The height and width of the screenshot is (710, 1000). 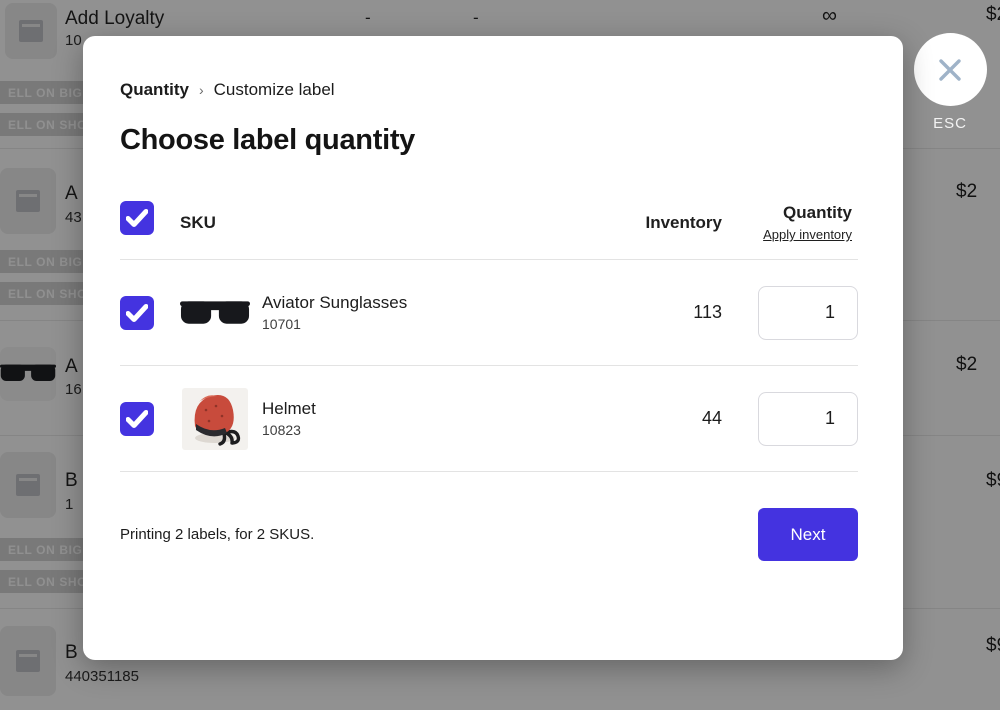 I want to click on product-sku: 1, so click(x=69, y=504).